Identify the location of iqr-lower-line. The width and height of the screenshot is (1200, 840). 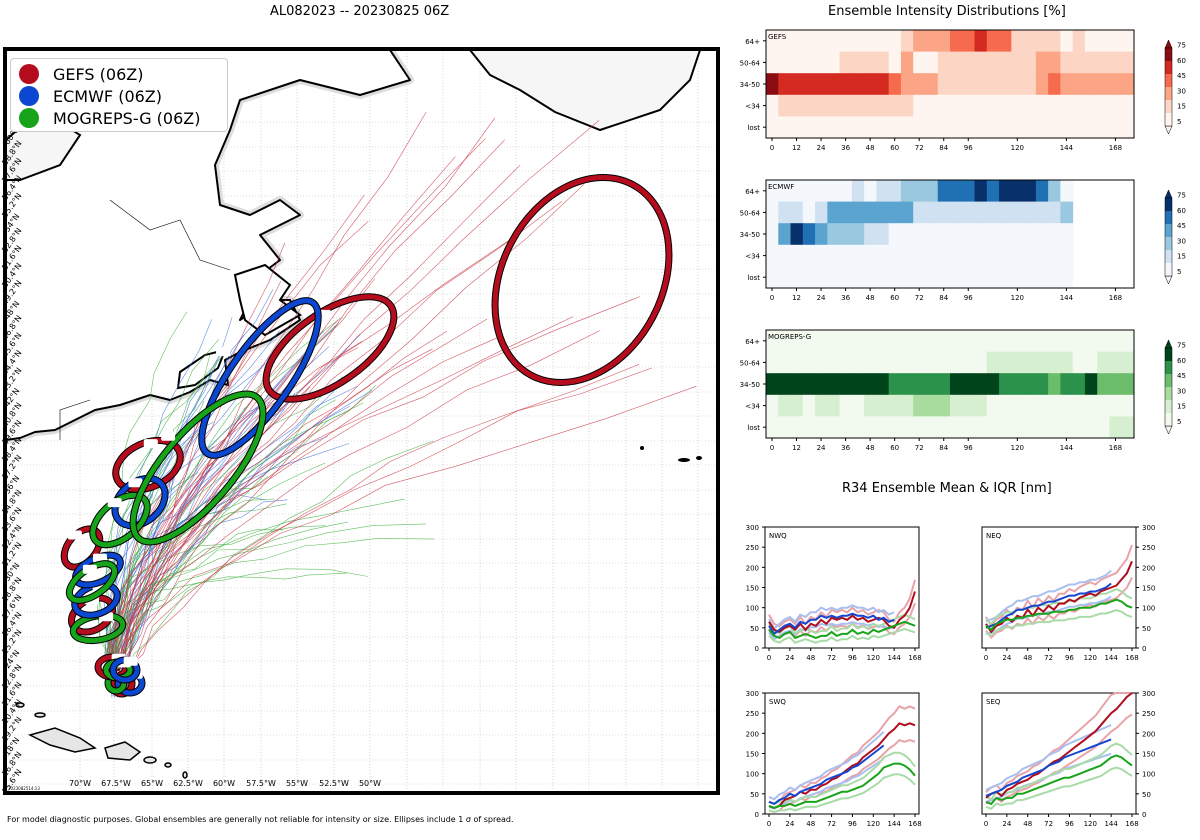
(842, 793).